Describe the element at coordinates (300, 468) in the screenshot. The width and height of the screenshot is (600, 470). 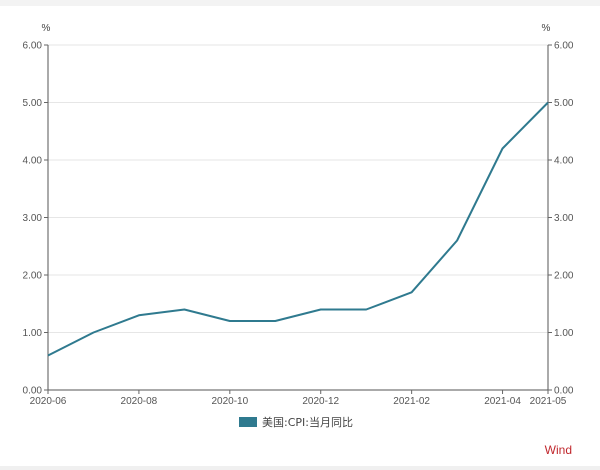
I see `bottom-rule` at that location.